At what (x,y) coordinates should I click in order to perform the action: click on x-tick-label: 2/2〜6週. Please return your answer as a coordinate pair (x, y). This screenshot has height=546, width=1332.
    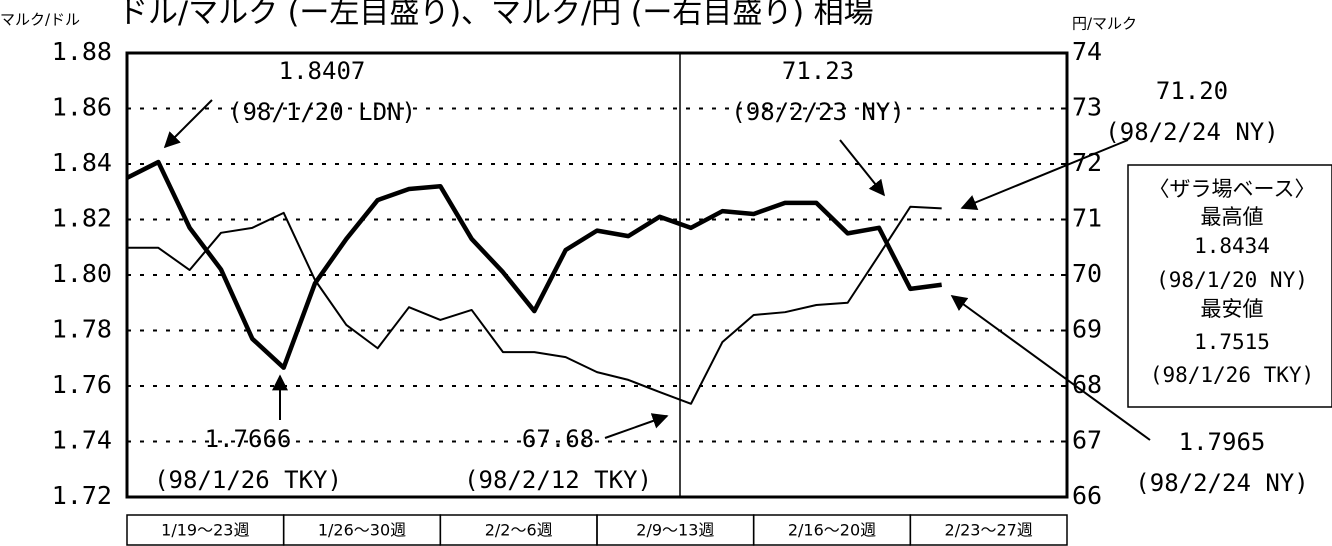
    Looking at the image, I should click on (519, 530).